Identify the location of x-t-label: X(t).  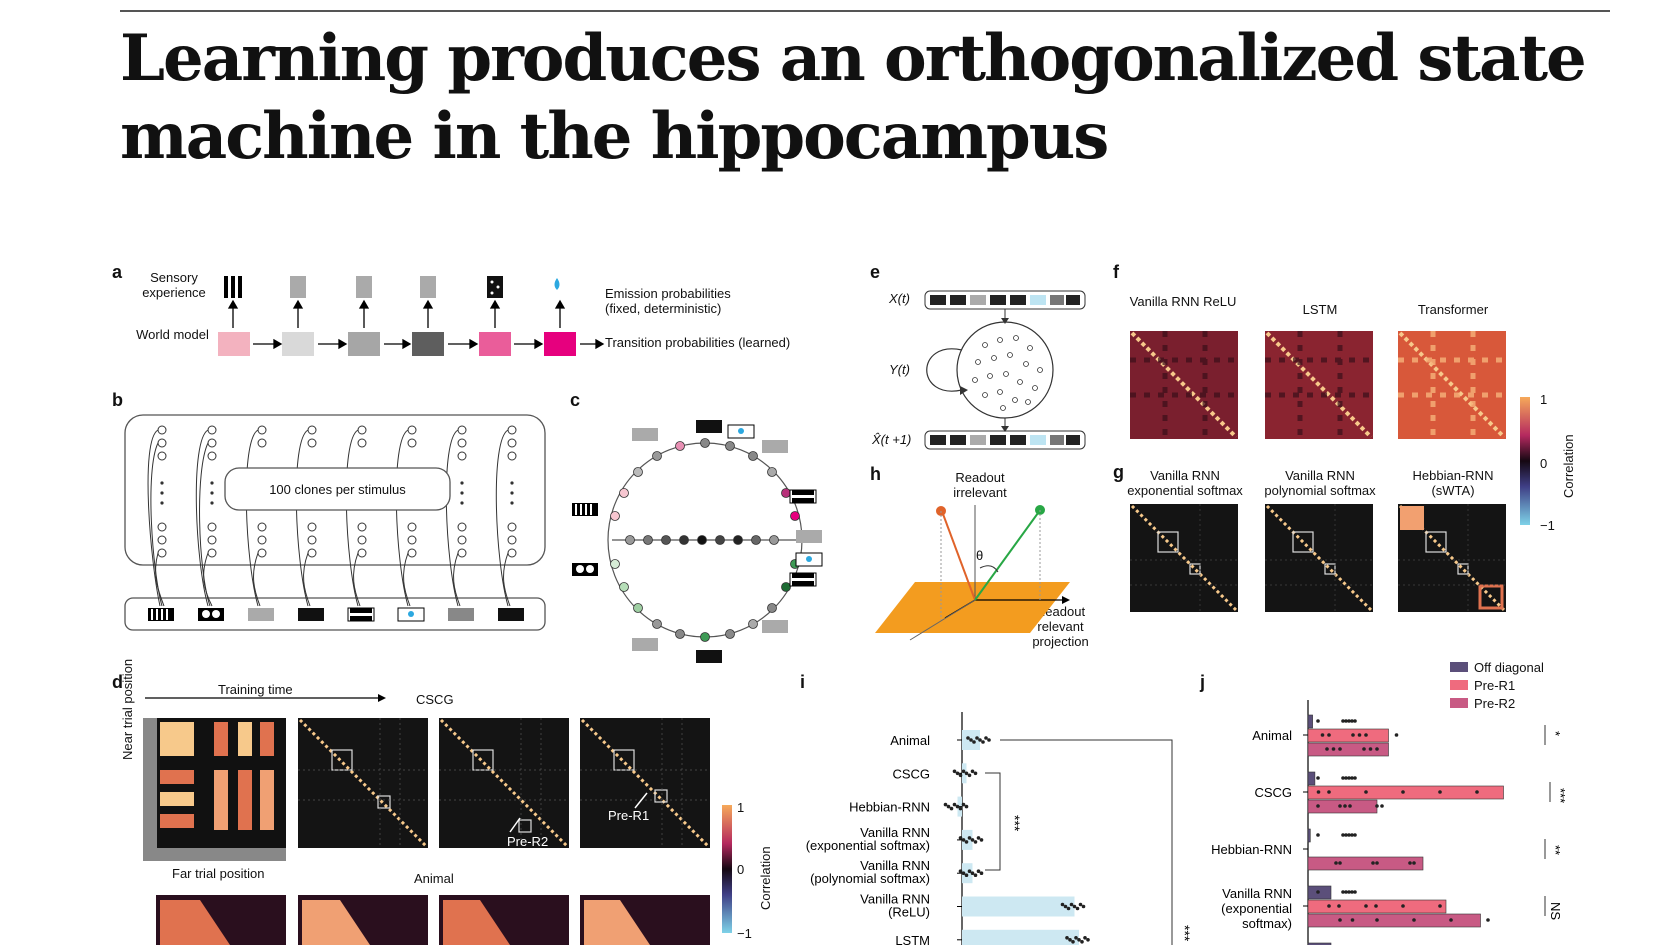
(899, 298).